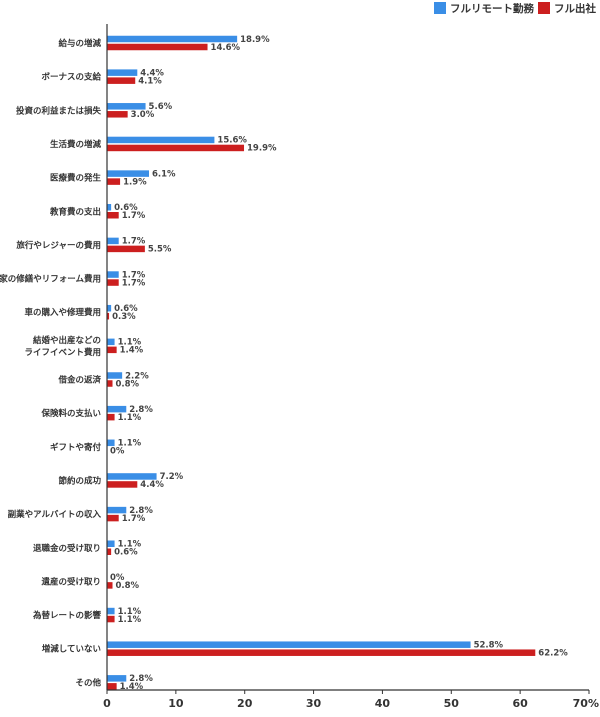 This screenshot has height=717, width=600. I want to click on value-label-0-16: 0%, so click(117, 578).